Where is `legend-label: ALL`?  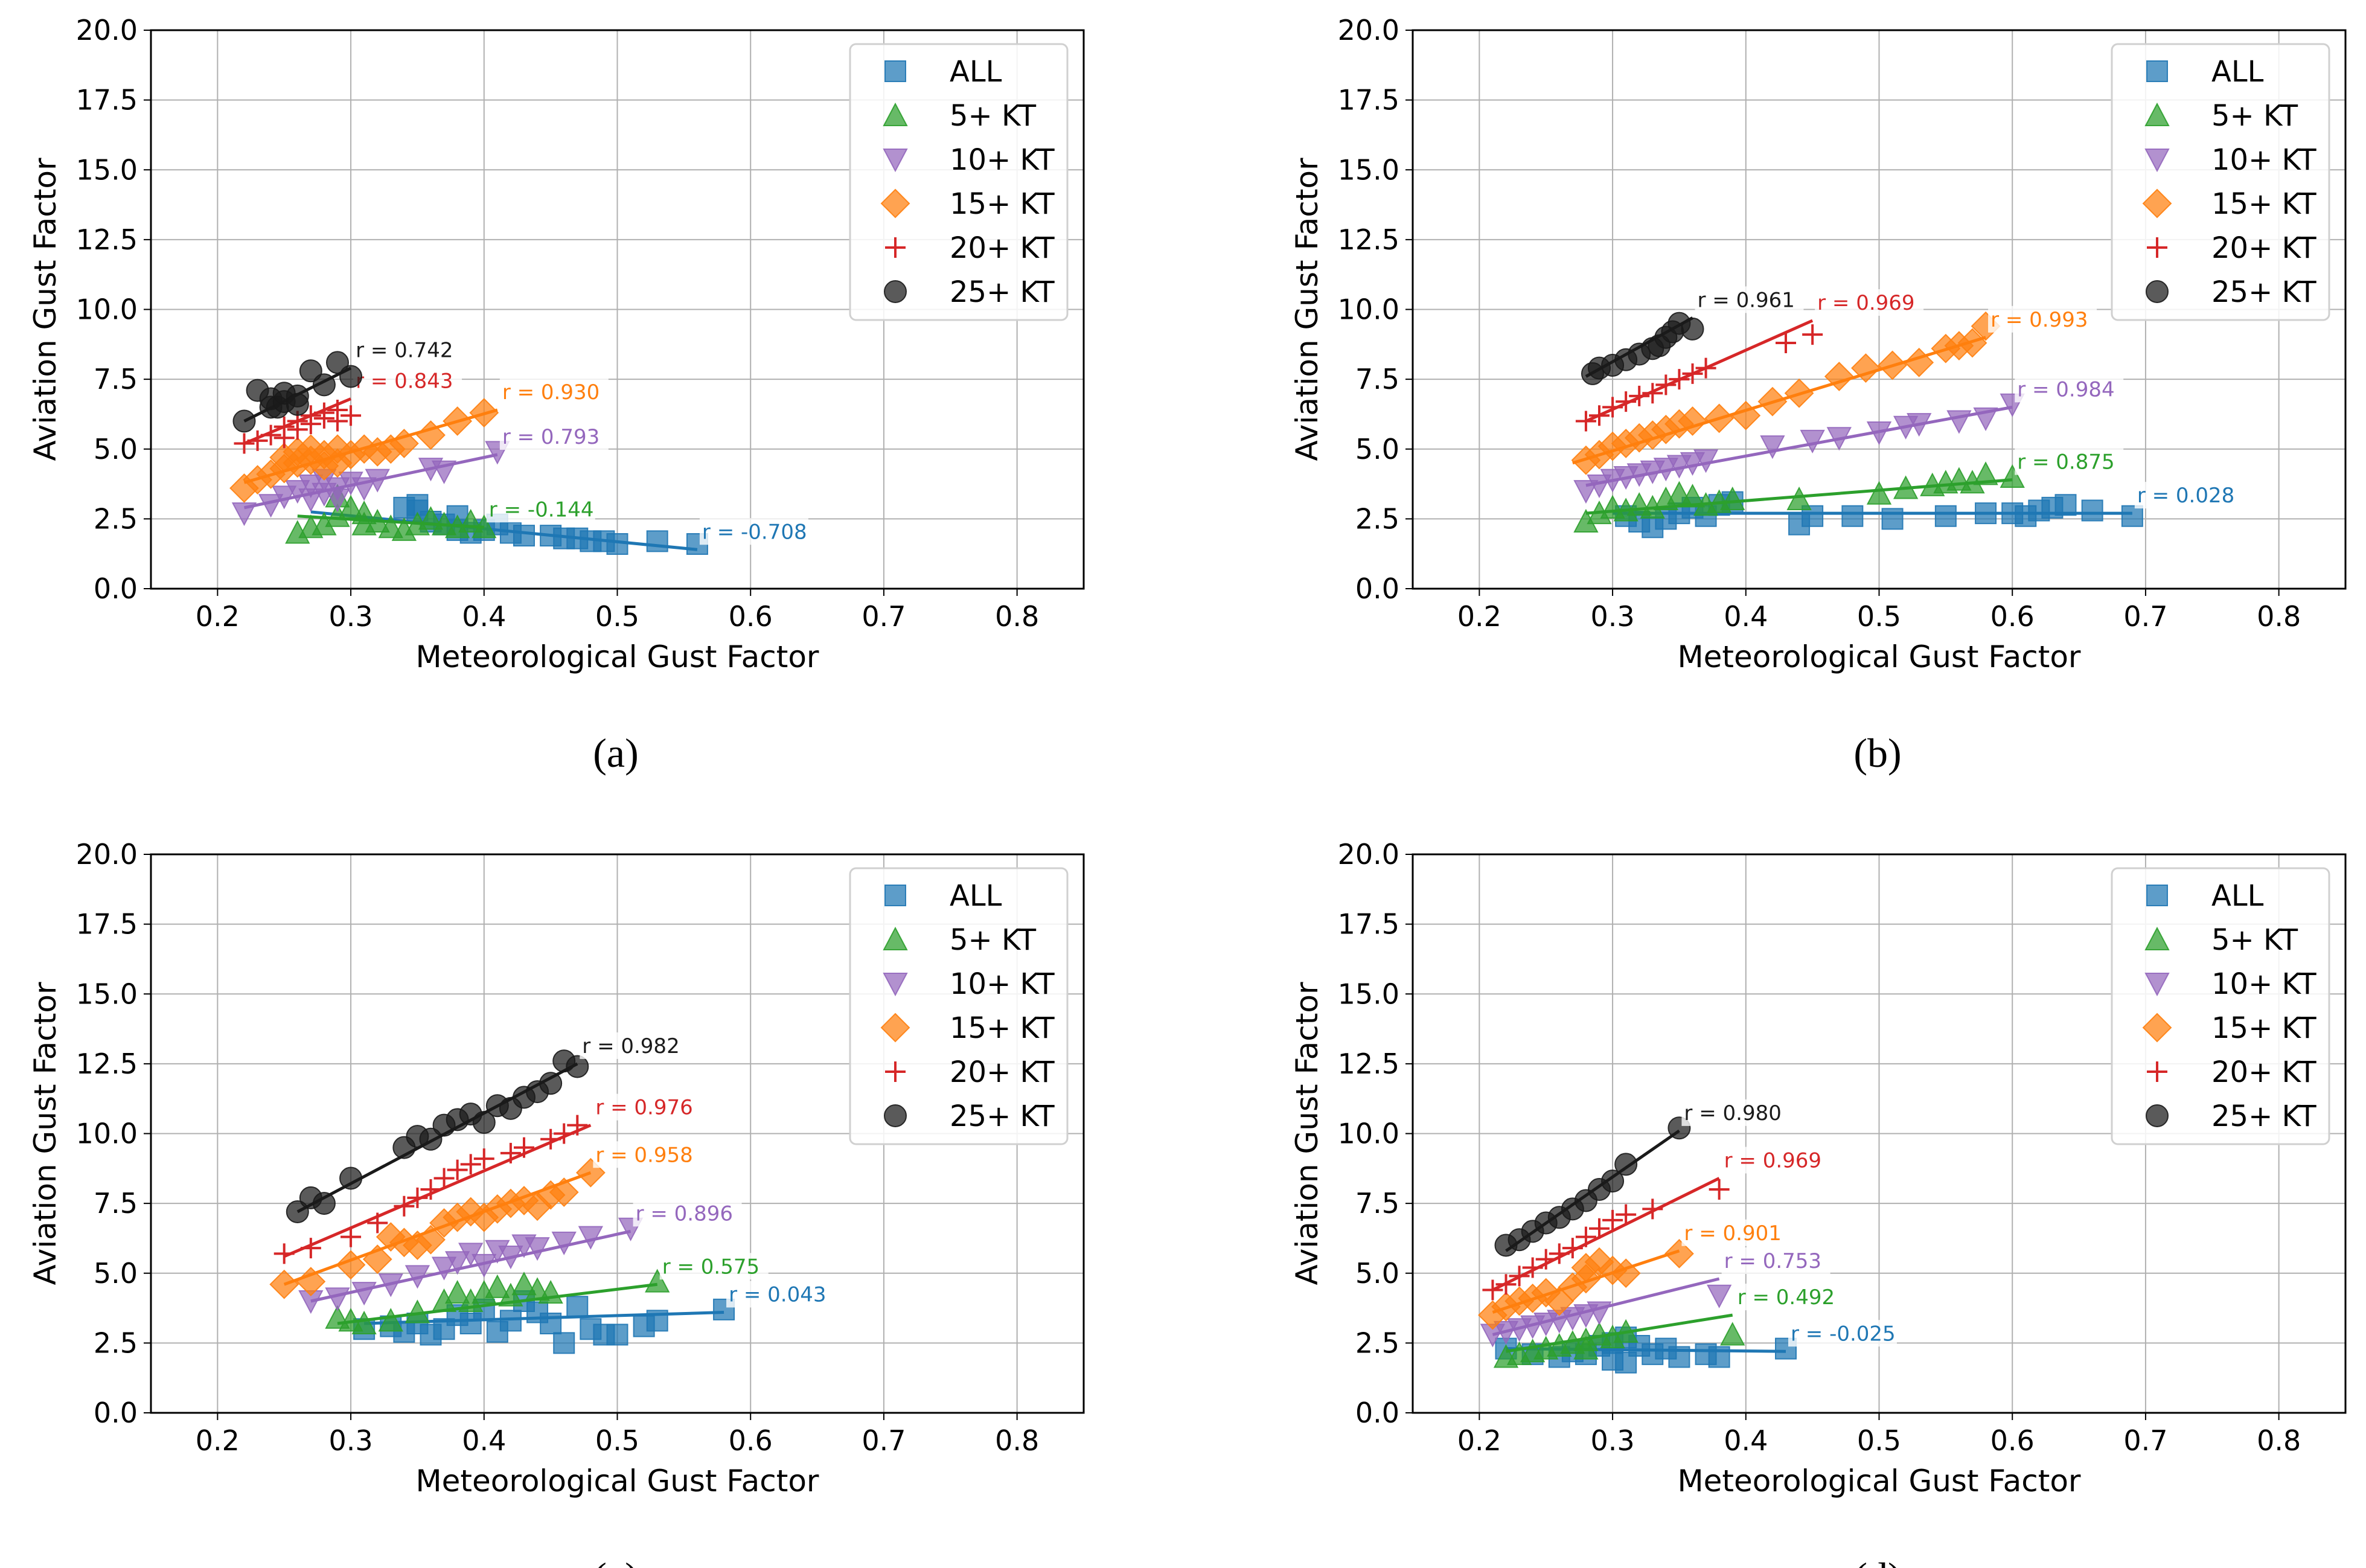 legend-label: ALL is located at coordinates (976, 72).